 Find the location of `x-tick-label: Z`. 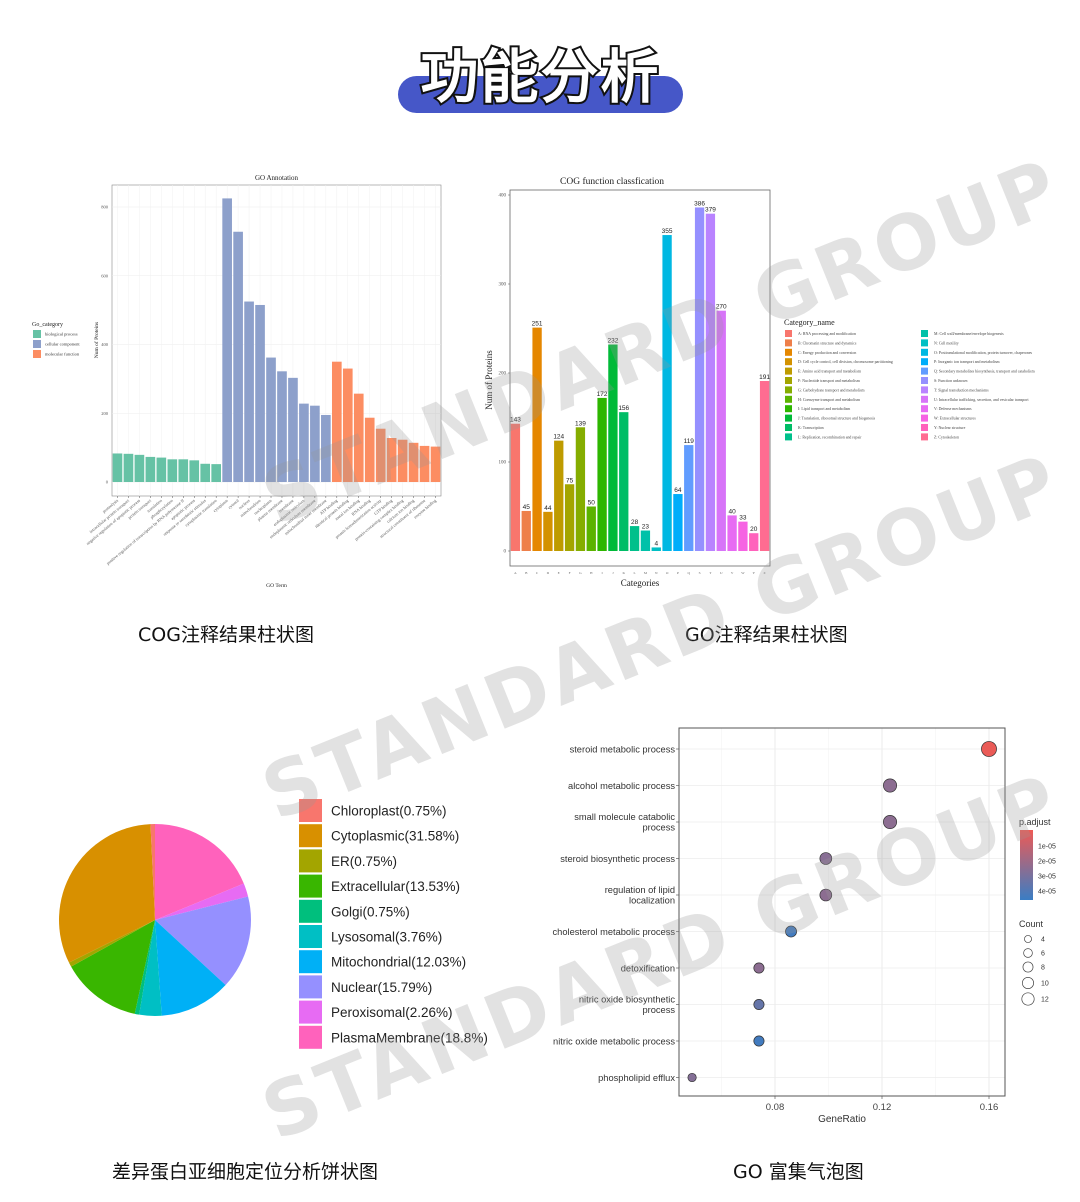

x-tick-label: Z is located at coordinates (765, 573).